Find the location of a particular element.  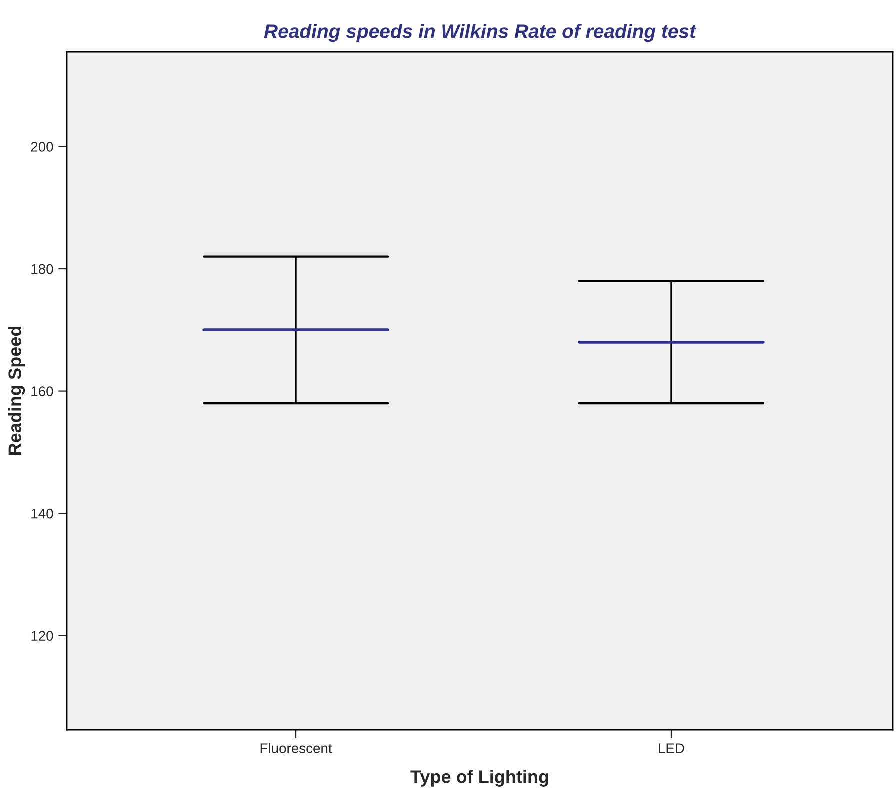

chart-title: Reading speeds in Wilkins Rate of reading test is located at coordinates (480, 33).